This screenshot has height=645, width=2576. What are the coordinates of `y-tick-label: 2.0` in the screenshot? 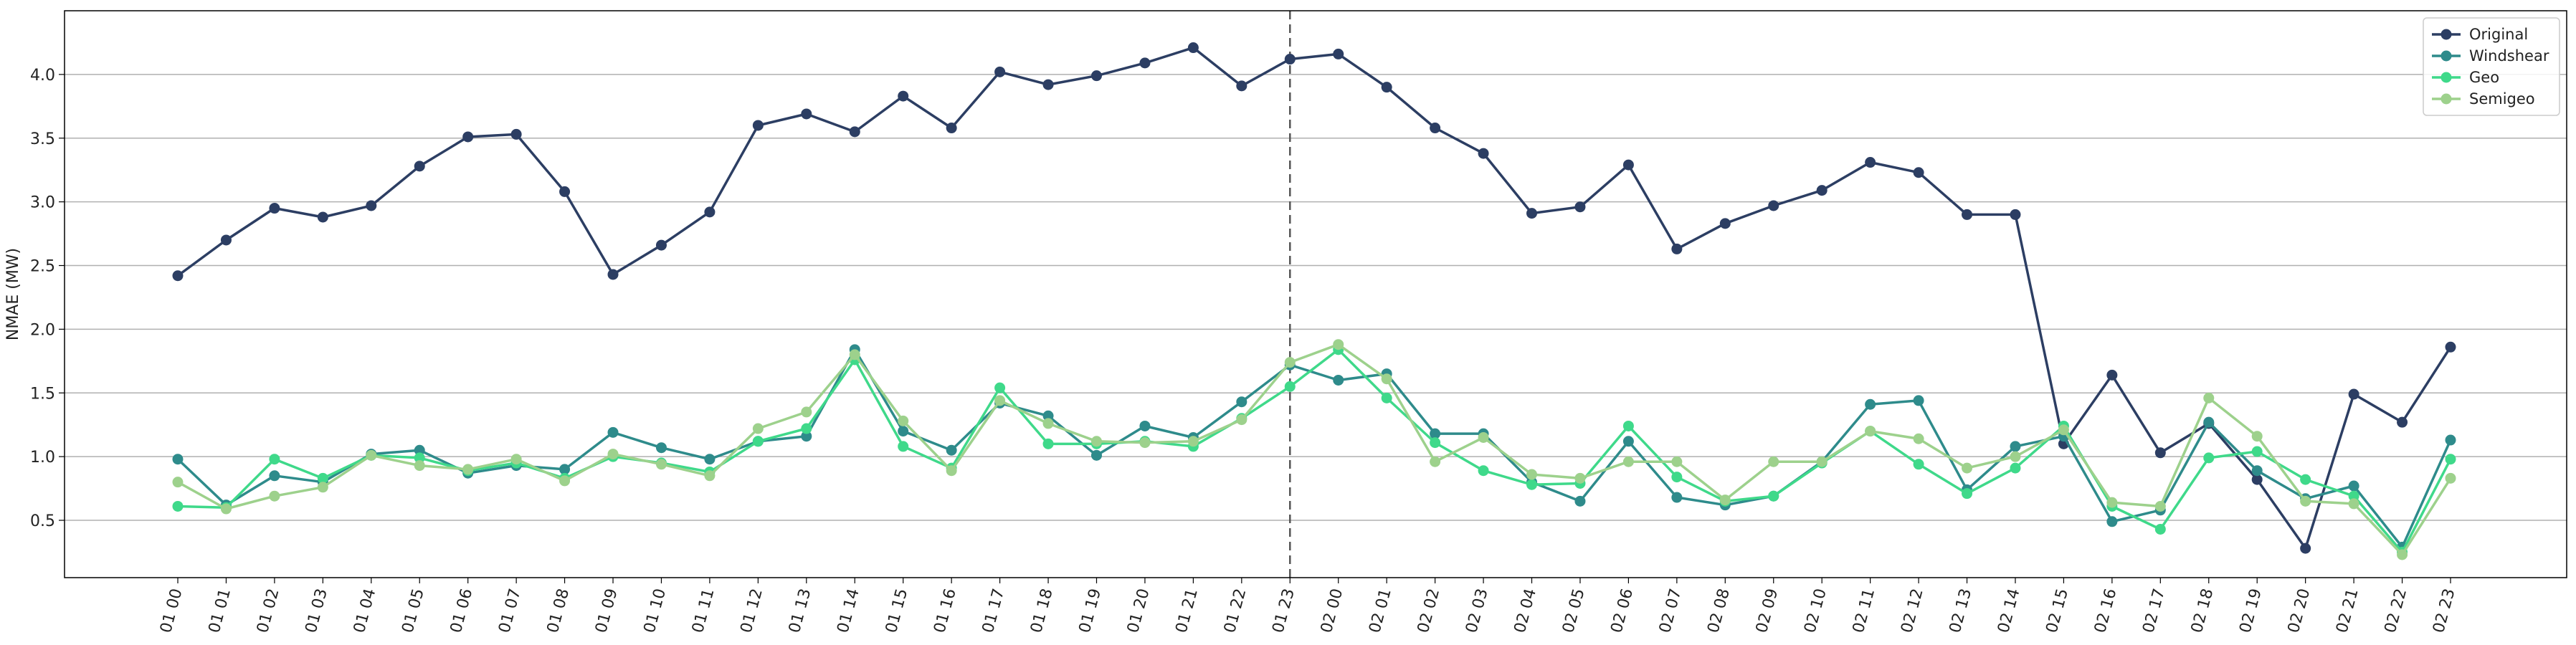 It's located at (42, 330).